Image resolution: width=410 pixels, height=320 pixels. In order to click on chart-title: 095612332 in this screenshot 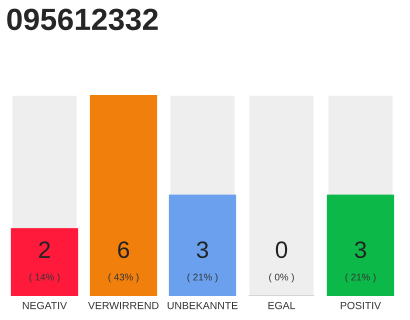, I will do `click(82, 19)`.